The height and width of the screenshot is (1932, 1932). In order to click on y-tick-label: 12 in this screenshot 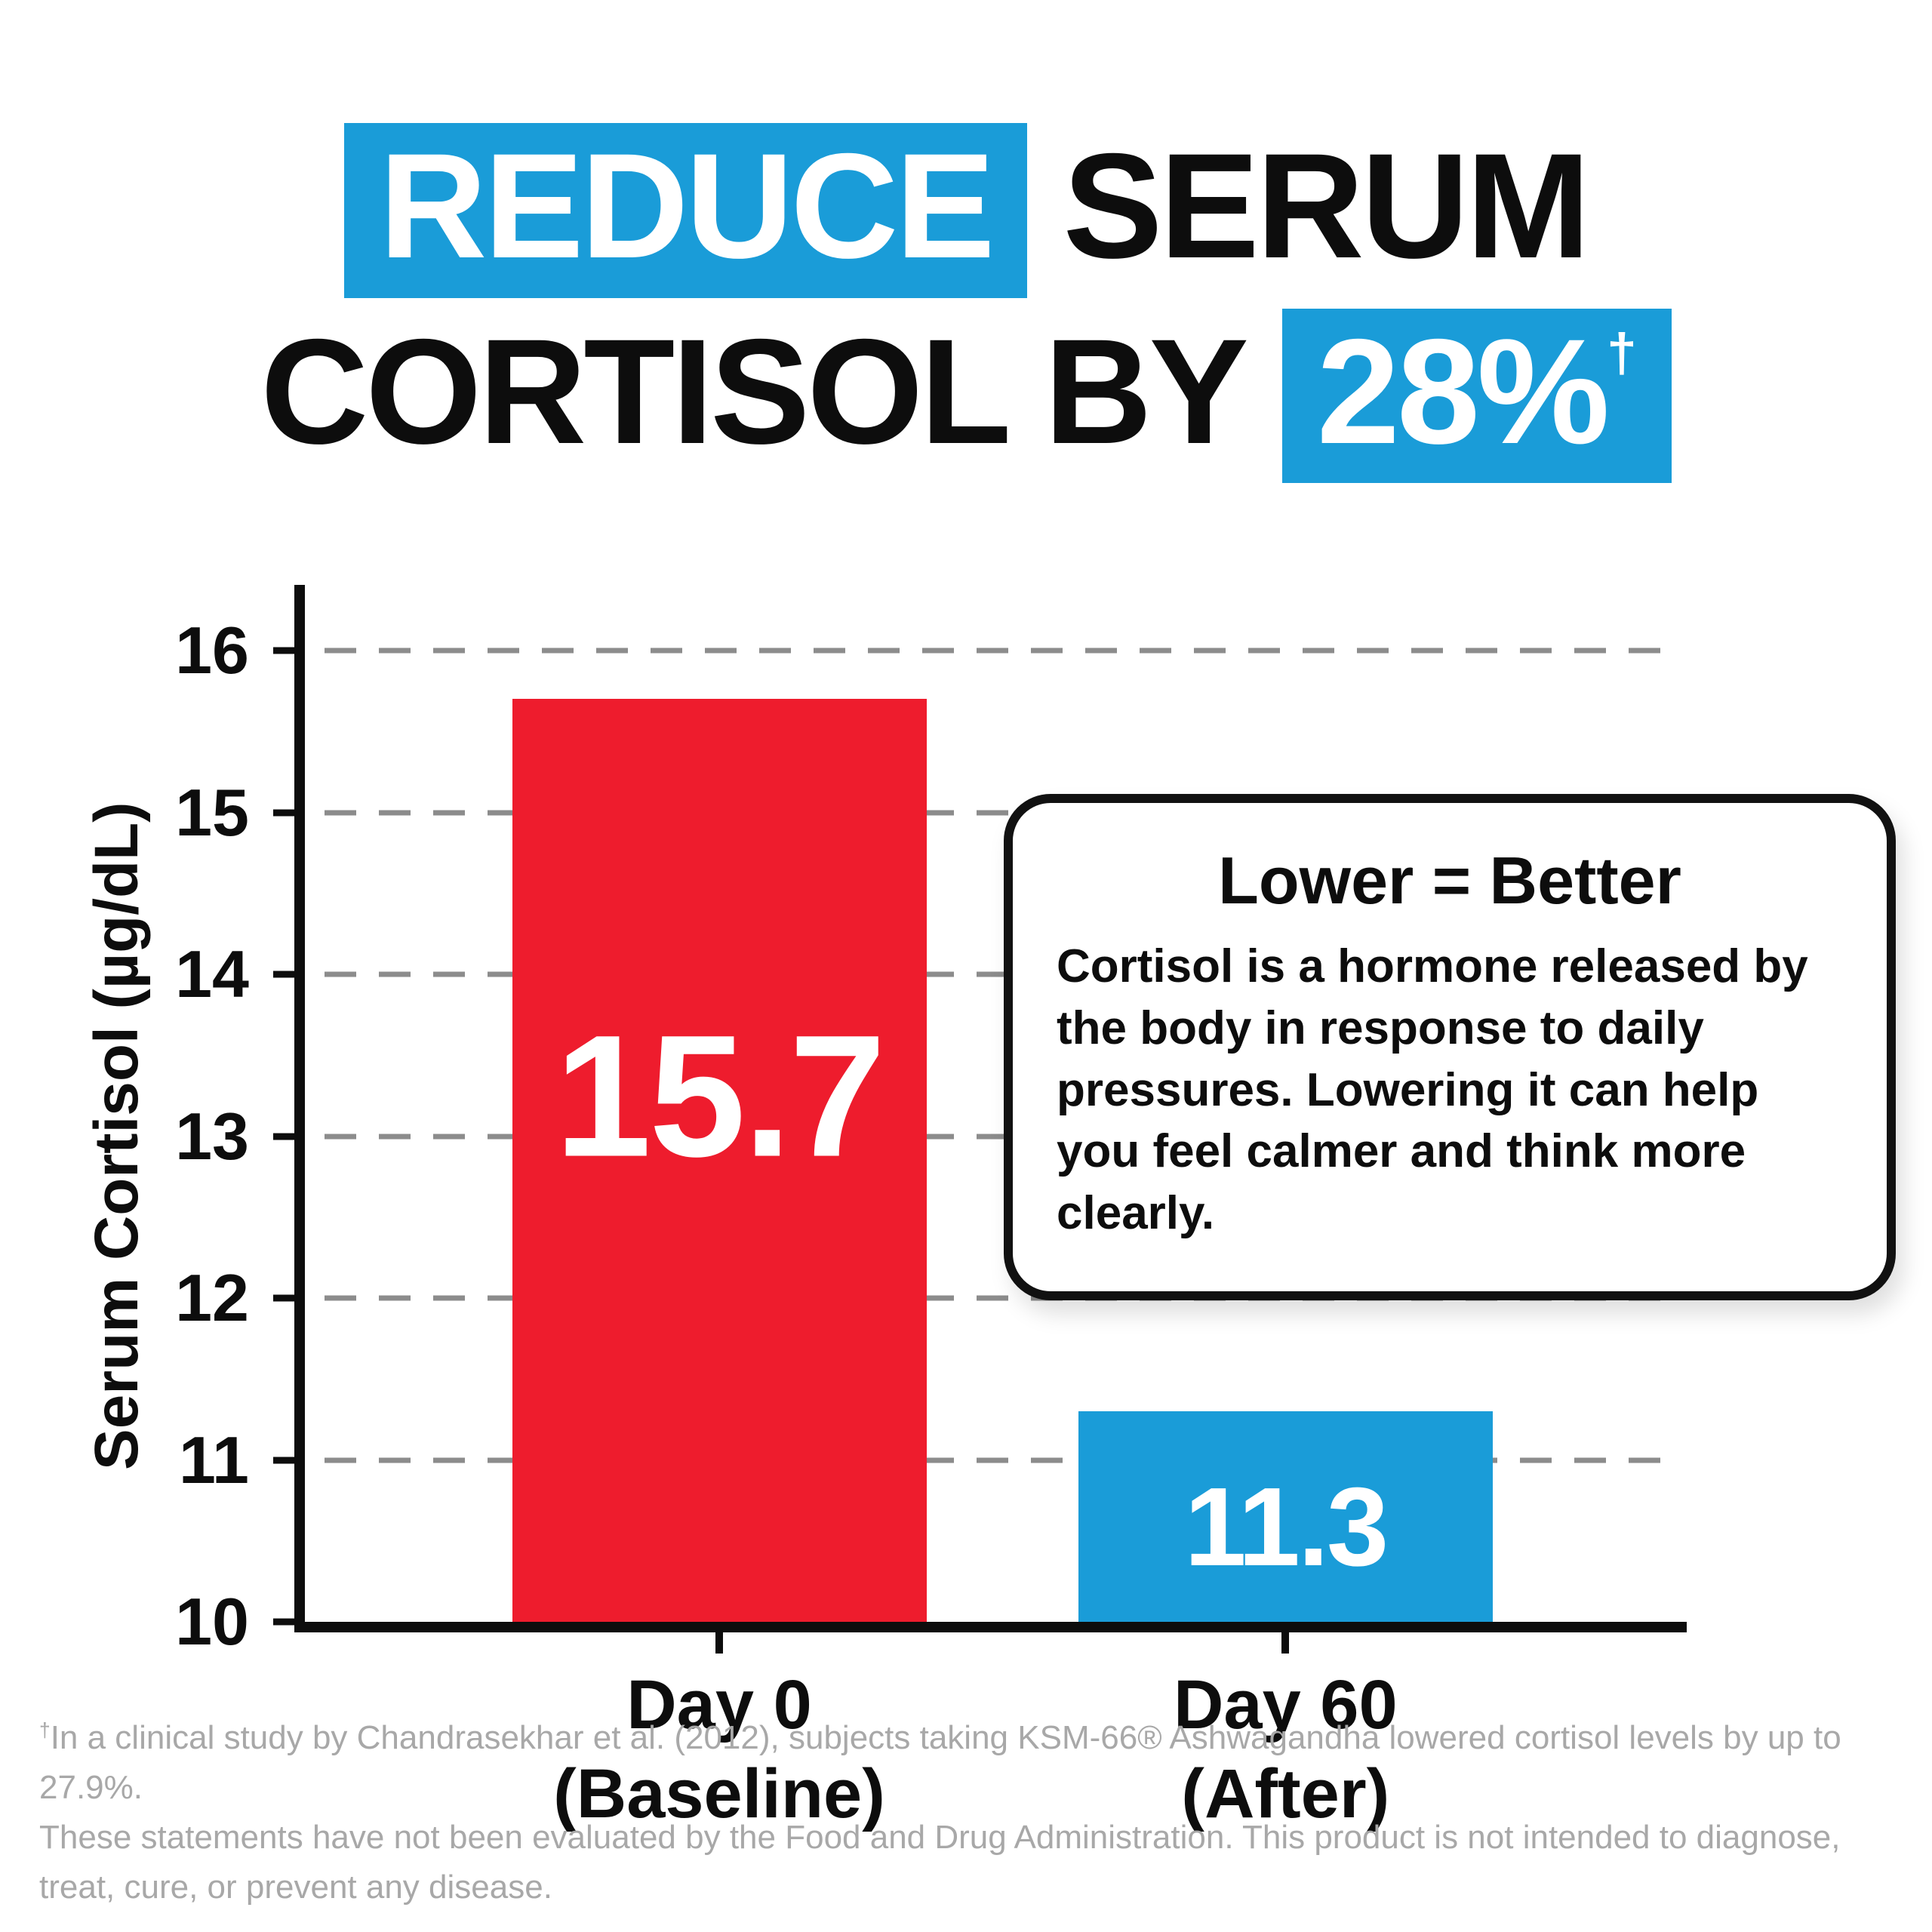, I will do `click(212, 1297)`.